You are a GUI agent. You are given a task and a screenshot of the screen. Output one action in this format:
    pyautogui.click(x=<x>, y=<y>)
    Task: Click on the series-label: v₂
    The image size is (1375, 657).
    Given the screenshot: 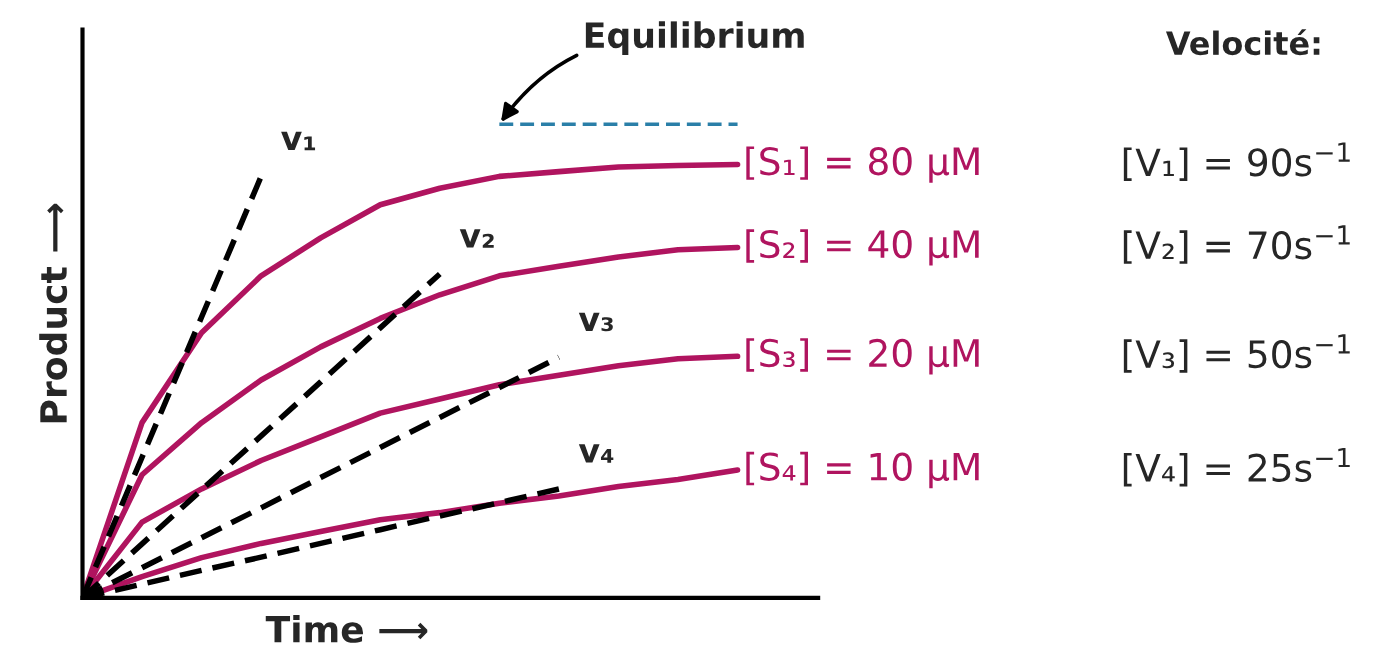 What is the action you would take?
    pyautogui.click(x=476, y=238)
    